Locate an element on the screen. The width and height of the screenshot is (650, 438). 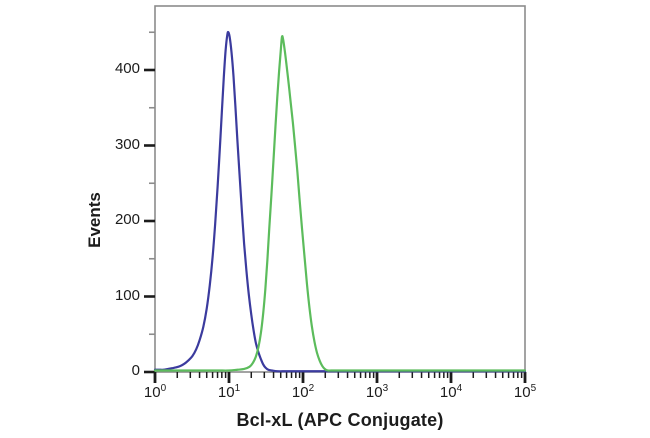
x-tick-label: 100 is located at coordinates (155, 392).